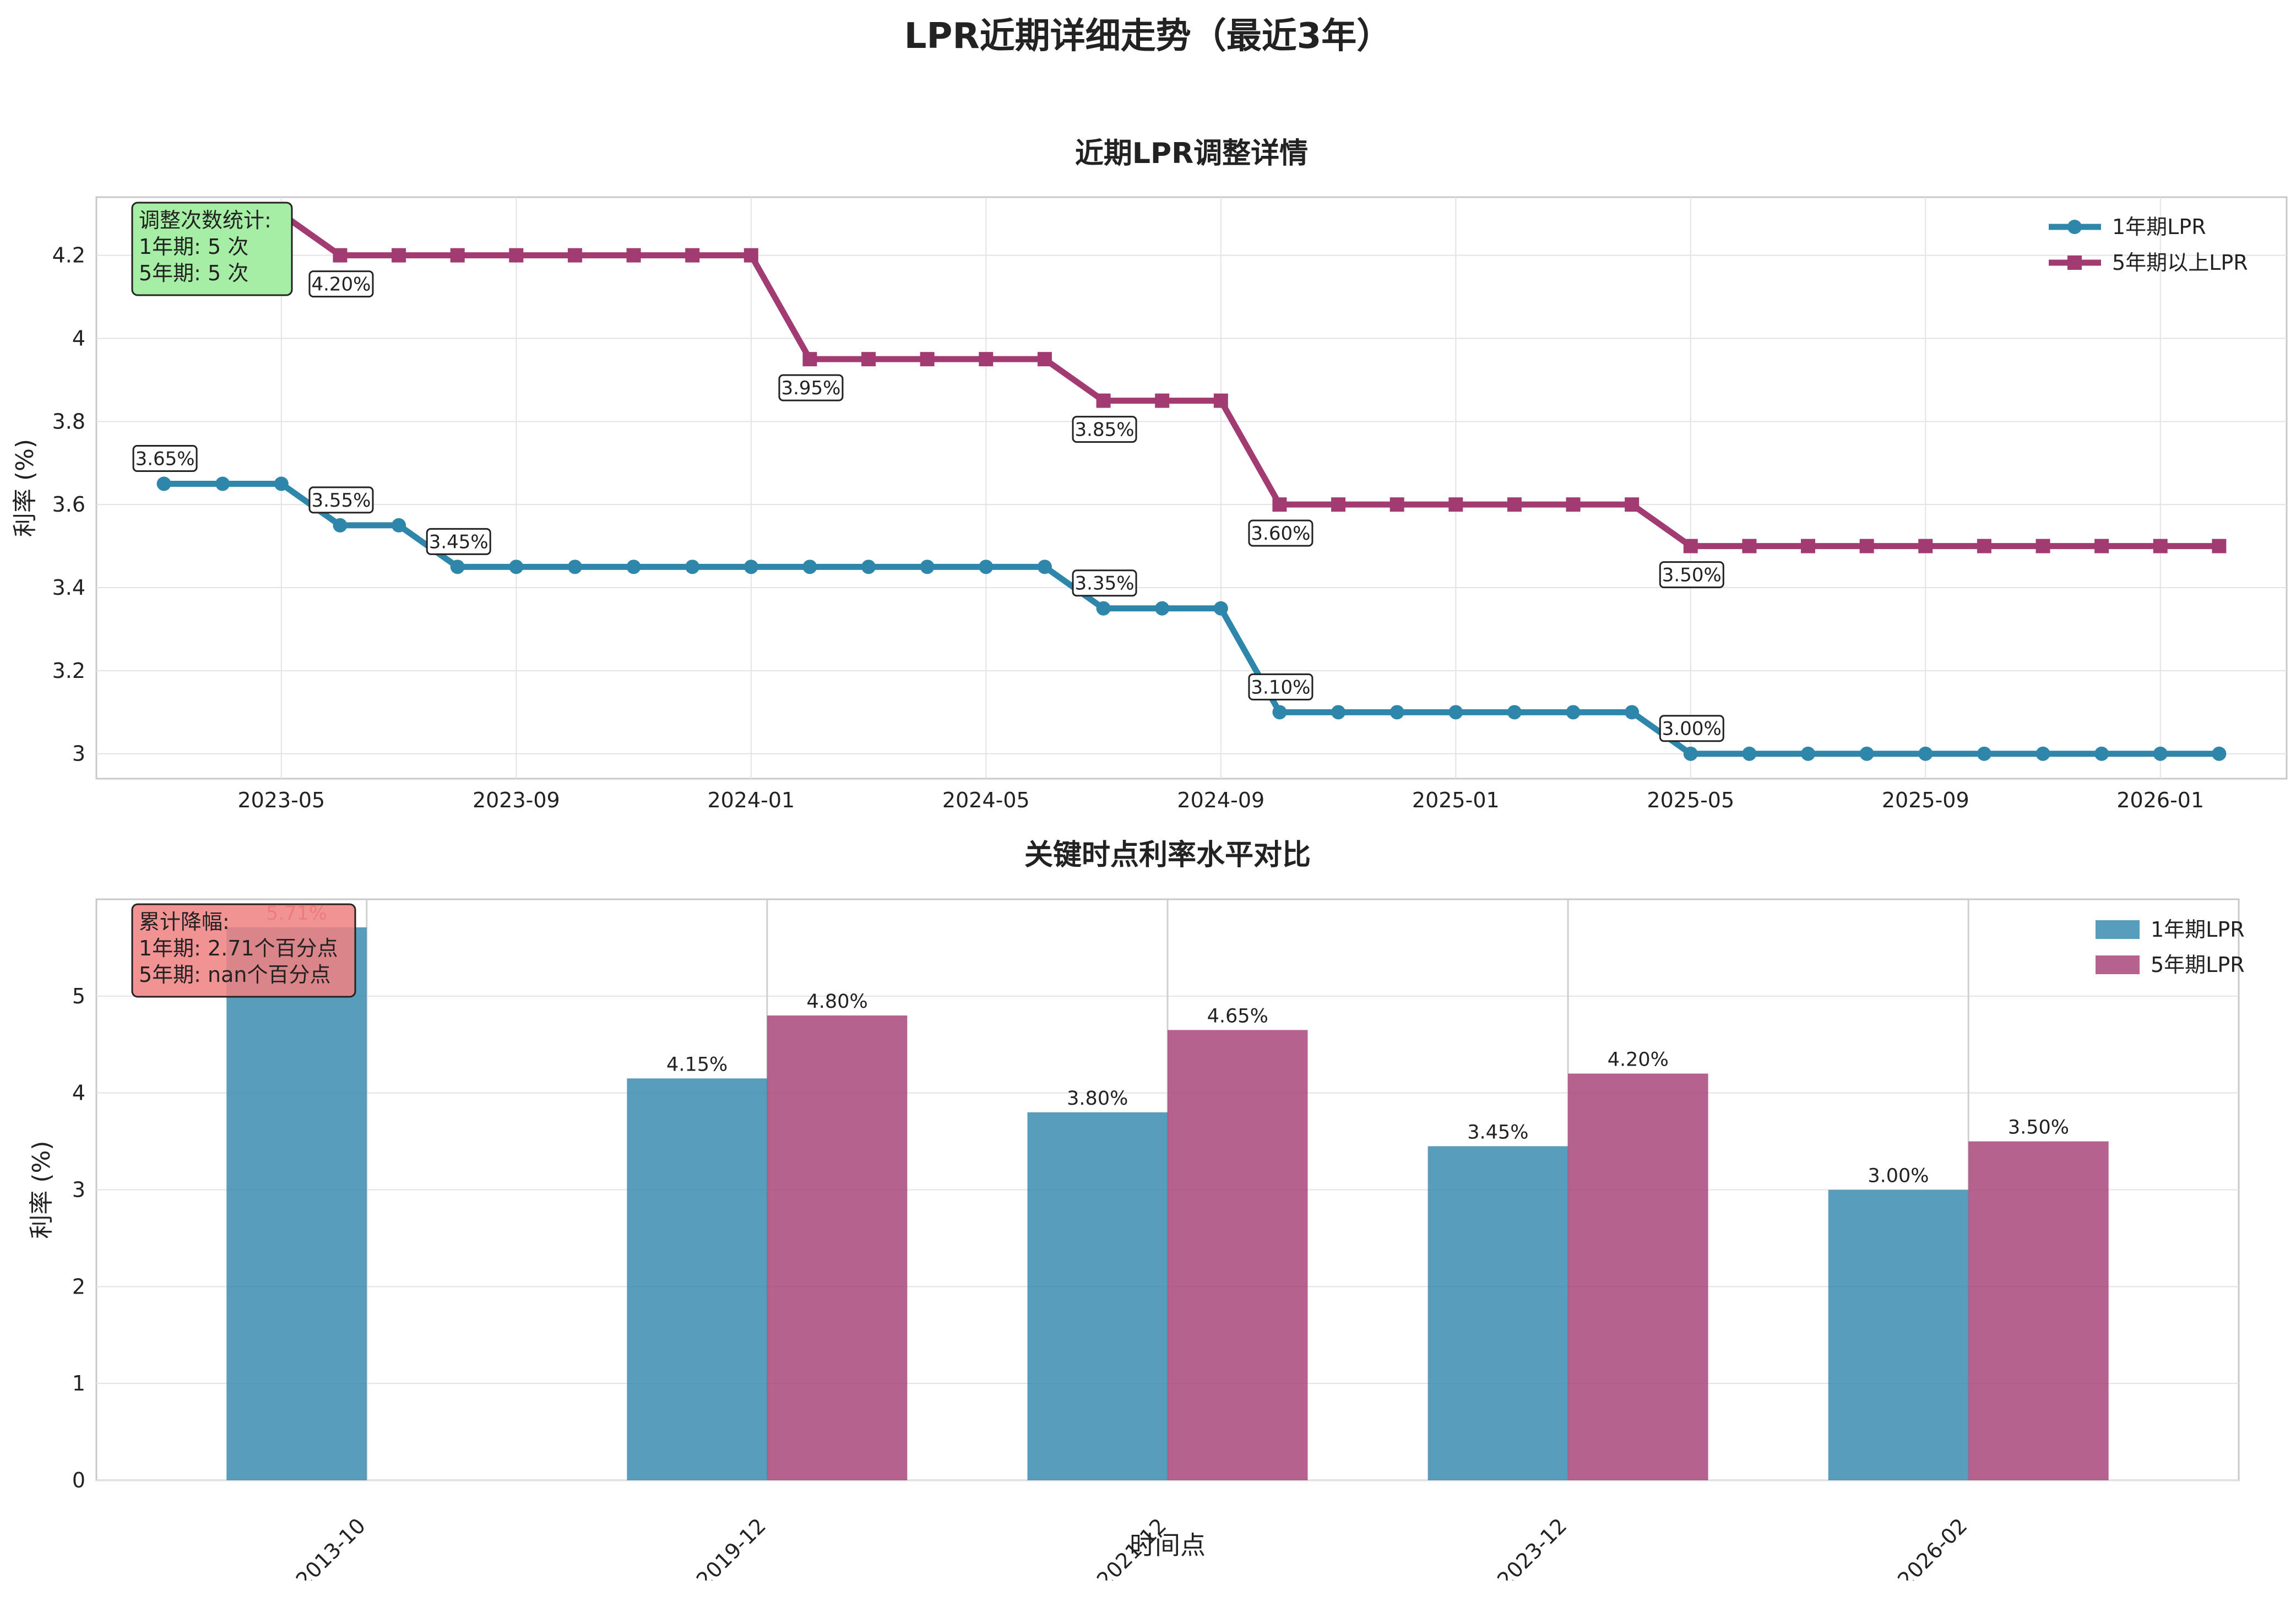  What do you see at coordinates (1237, 1016) in the screenshot?
I see `bar-value-label: 4.65%` at bounding box center [1237, 1016].